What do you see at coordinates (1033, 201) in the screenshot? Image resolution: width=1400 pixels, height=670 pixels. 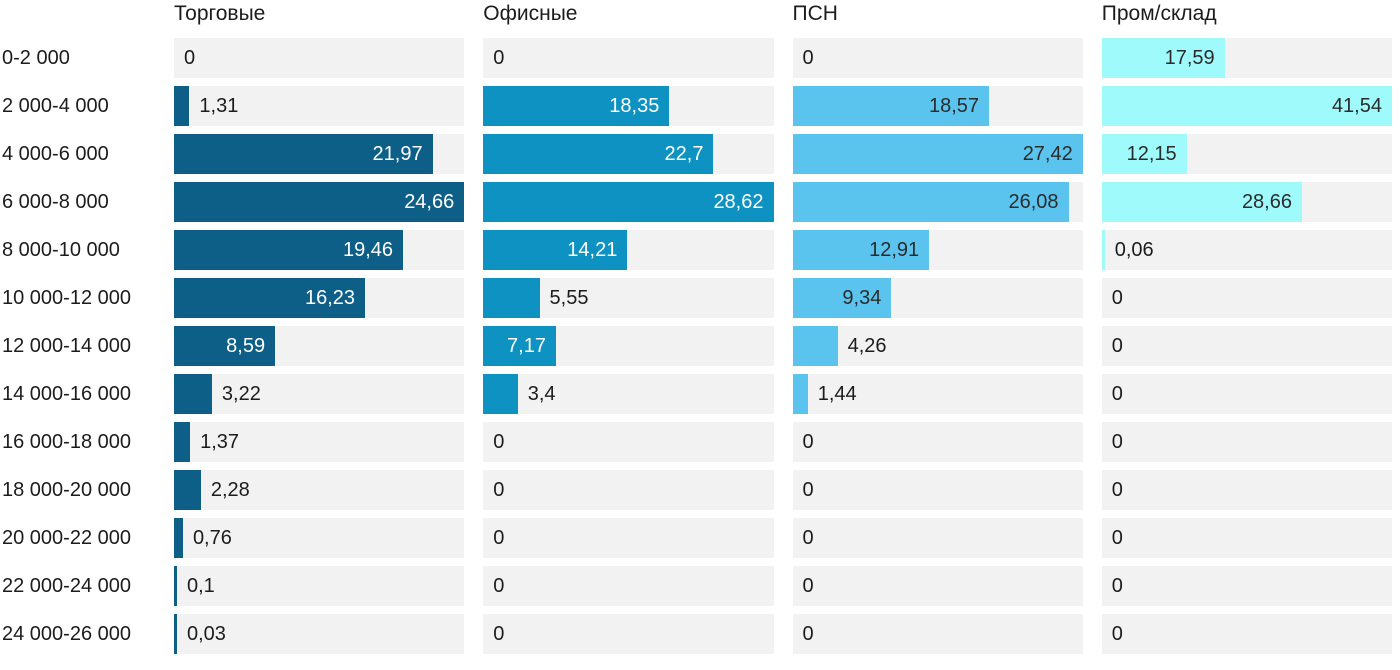 I see `bar-value-label: 26,08` at bounding box center [1033, 201].